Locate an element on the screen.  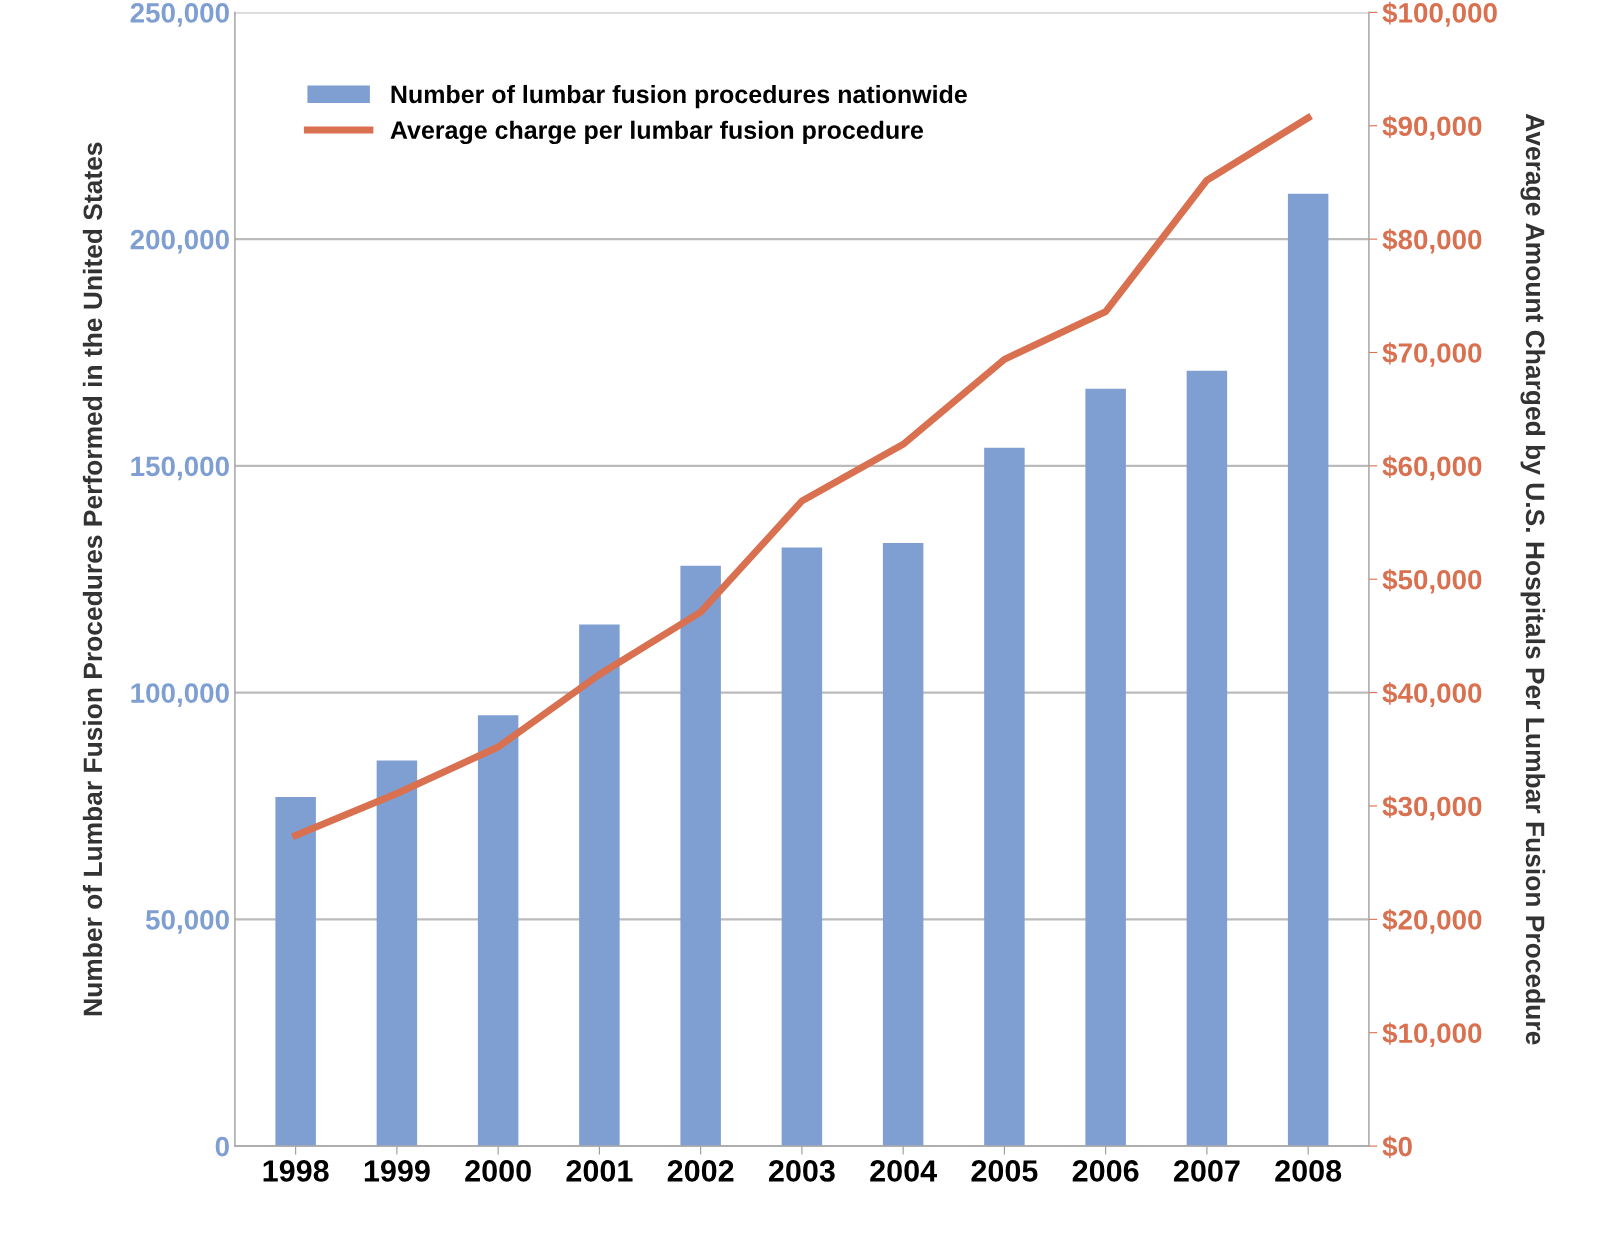
x-tick-label: 2007 is located at coordinates (1206, 1171).